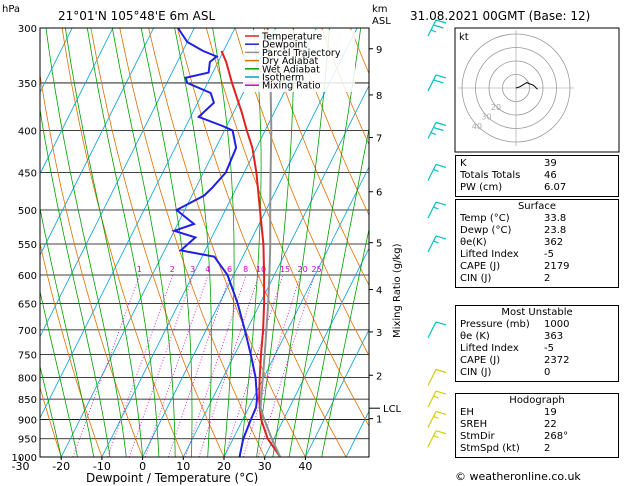 The image size is (629, 486). I want to click on wind-barbs, so click(437, 233).